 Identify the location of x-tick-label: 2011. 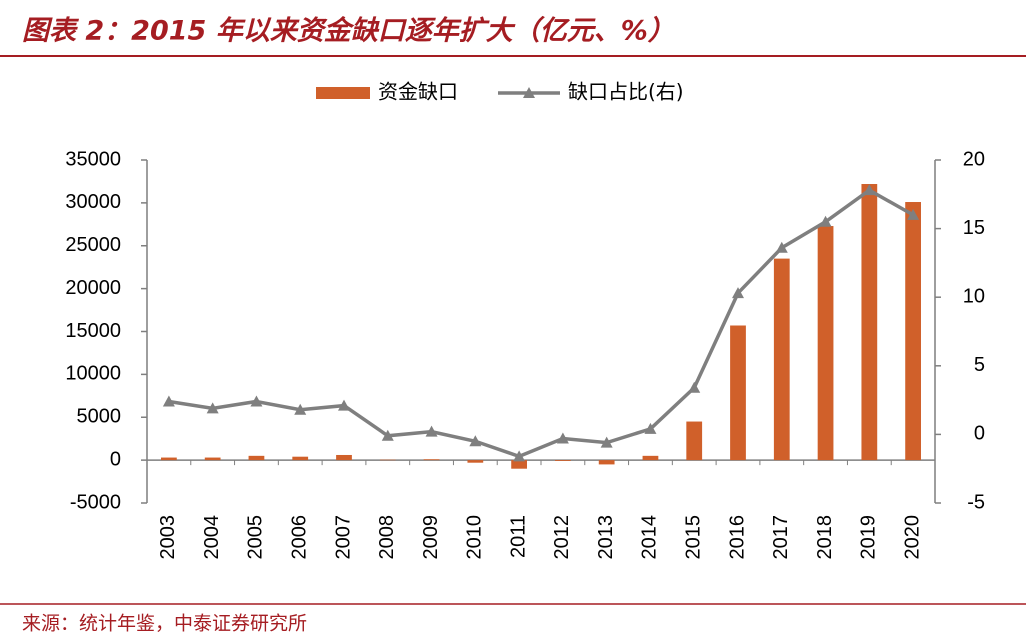
(518, 536).